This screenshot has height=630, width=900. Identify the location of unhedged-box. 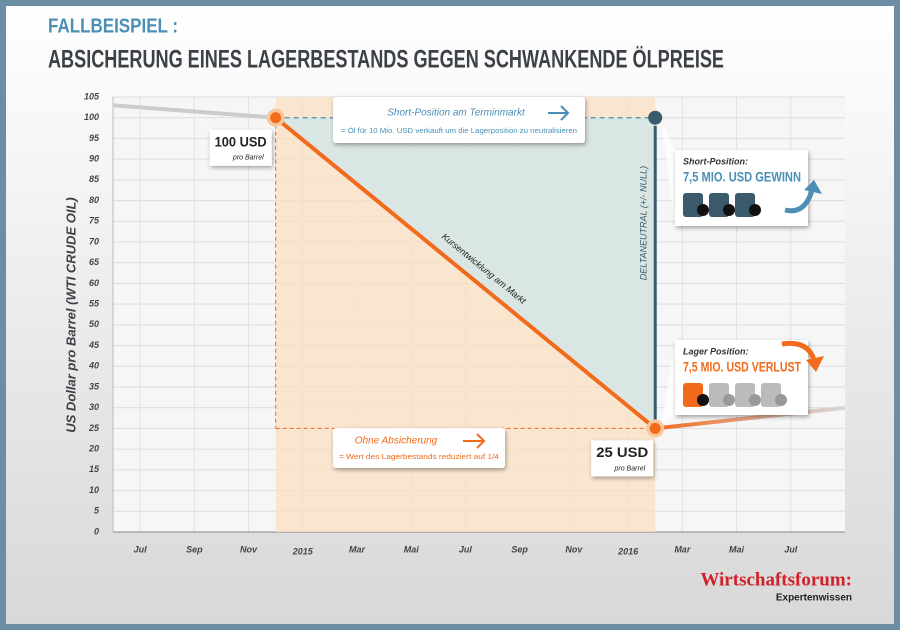
(419, 448).